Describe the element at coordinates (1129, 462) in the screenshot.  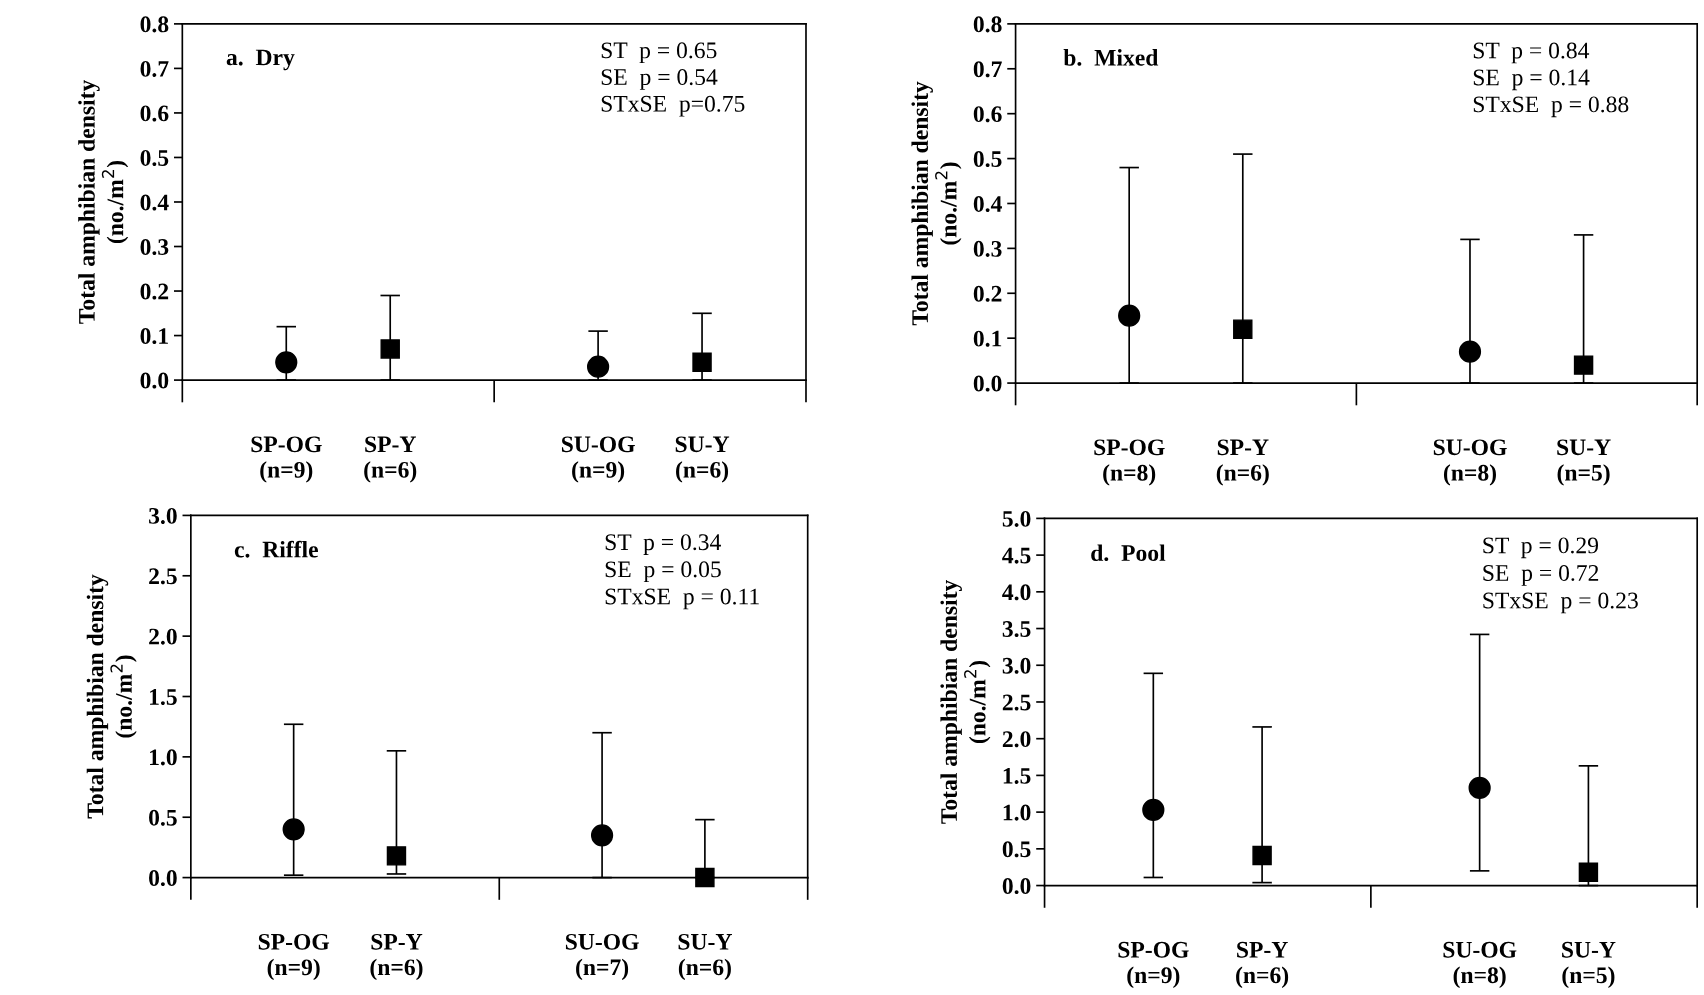
I see `x-tick-label: SP-OG (n=8)` at that location.